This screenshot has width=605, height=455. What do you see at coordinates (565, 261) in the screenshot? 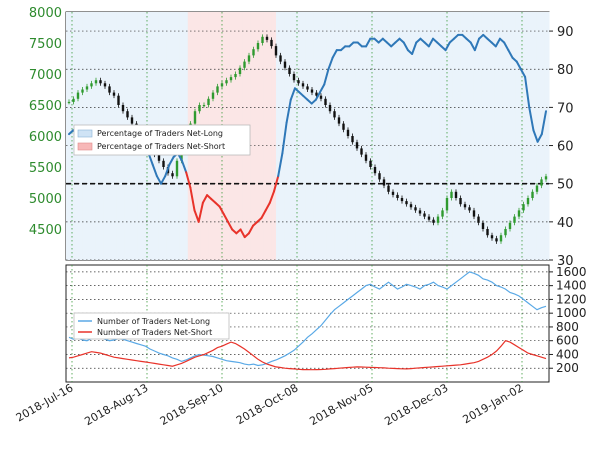
I see `percent-tick-label: 30` at bounding box center [565, 261].